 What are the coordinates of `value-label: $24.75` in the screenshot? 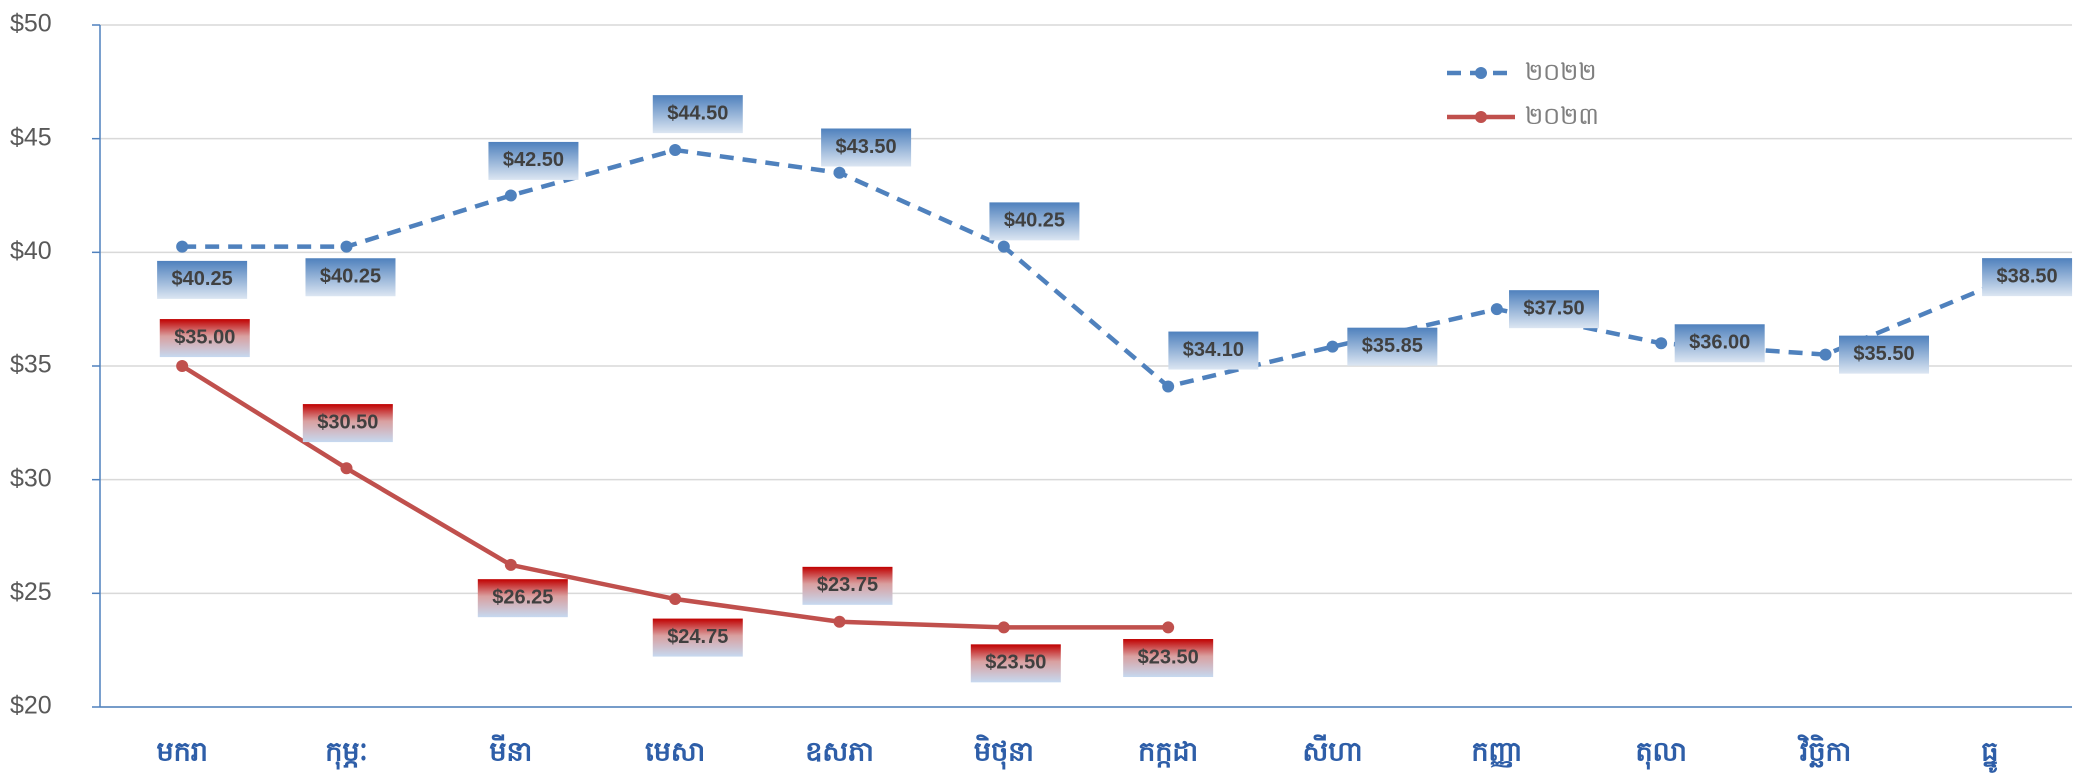 It's located at (697, 637).